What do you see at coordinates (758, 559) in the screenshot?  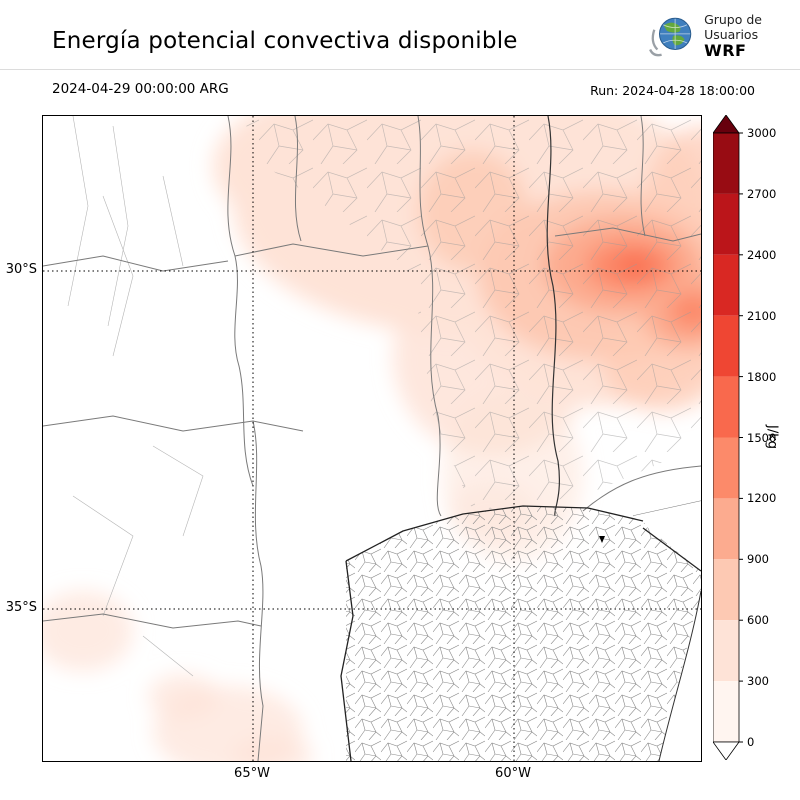 I see `colorbar-tick-label: 900` at bounding box center [758, 559].